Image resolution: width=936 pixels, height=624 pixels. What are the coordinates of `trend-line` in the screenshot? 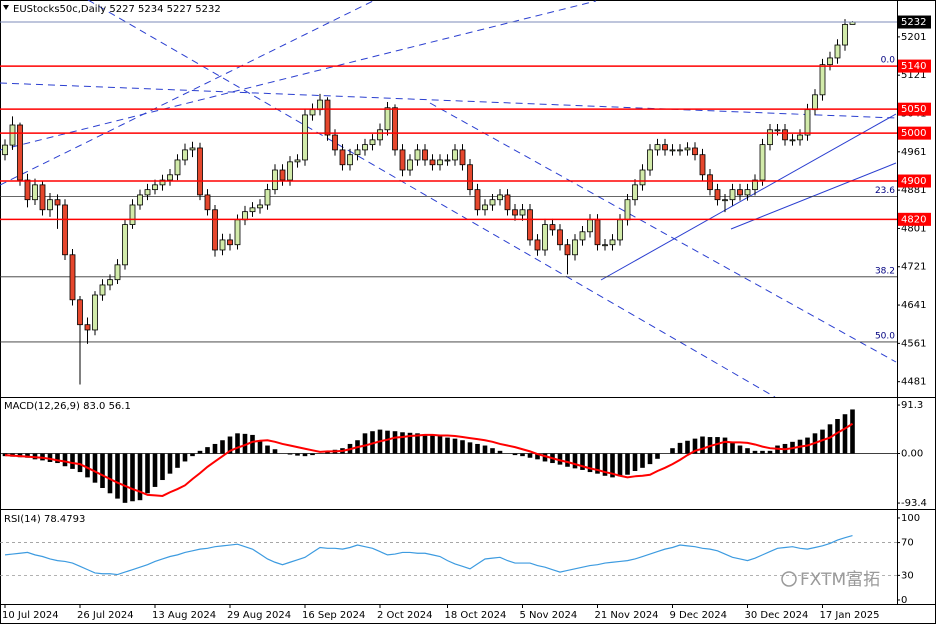 It's located at (448, 100).